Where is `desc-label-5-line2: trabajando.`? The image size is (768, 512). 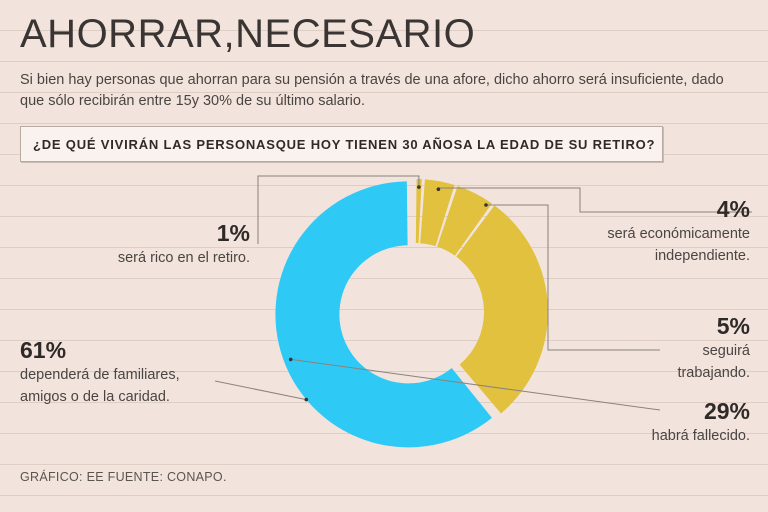 desc-label-5-line2: trabajando. is located at coordinates (713, 373).